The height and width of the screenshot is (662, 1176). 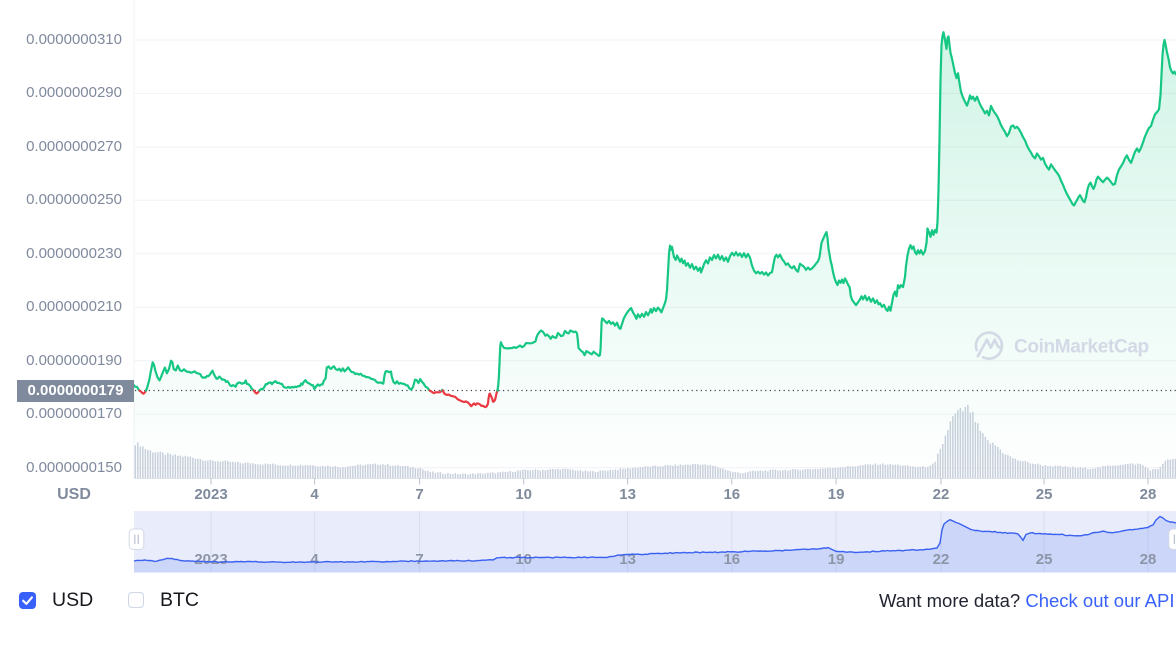 I want to click on svg-text: CoinMarketCap, so click(x=1081, y=347).